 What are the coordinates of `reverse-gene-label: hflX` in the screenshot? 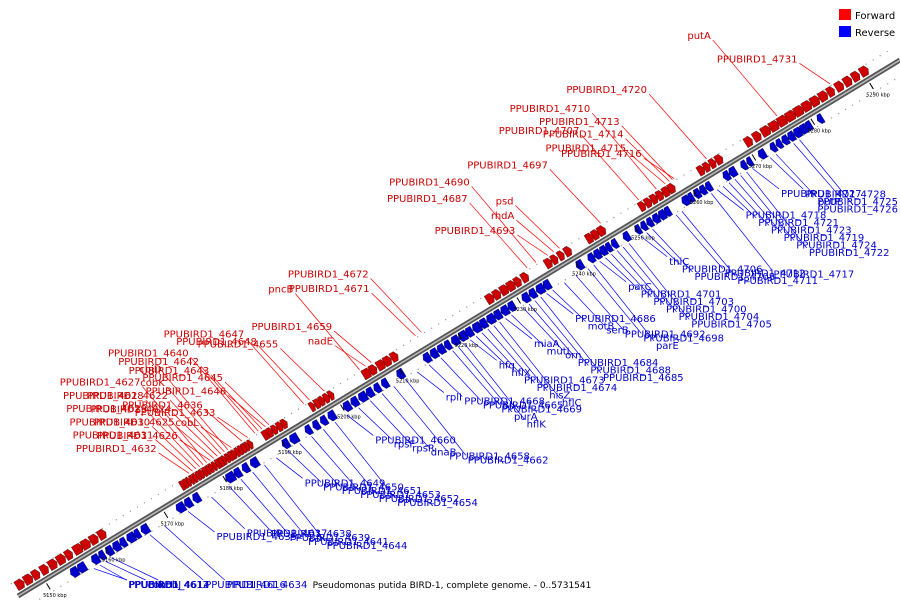 It's located at (521, 373).